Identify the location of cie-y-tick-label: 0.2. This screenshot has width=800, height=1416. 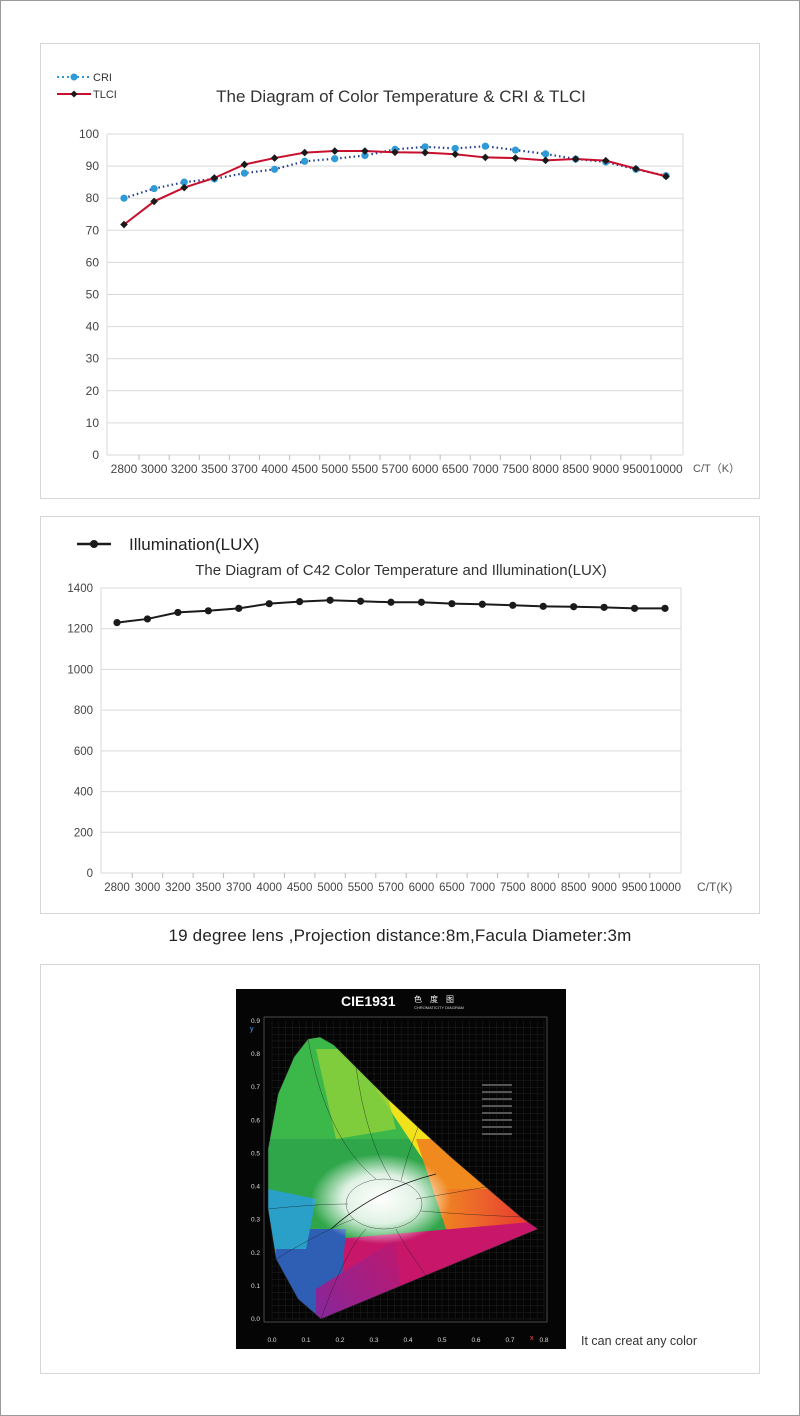
(255, 1253).